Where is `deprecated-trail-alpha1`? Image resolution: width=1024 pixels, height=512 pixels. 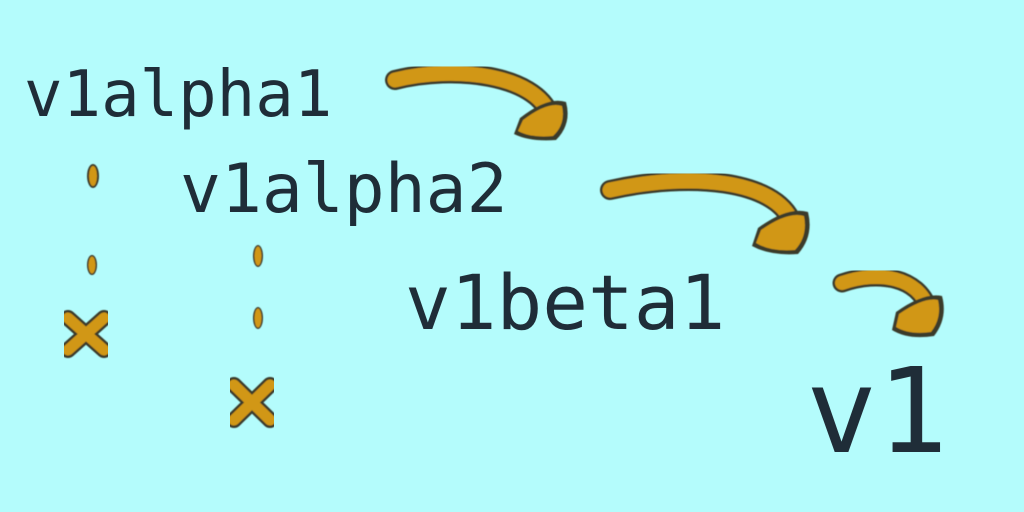 deprecated-trail-alpha1 is located at coordinates (86, 261).